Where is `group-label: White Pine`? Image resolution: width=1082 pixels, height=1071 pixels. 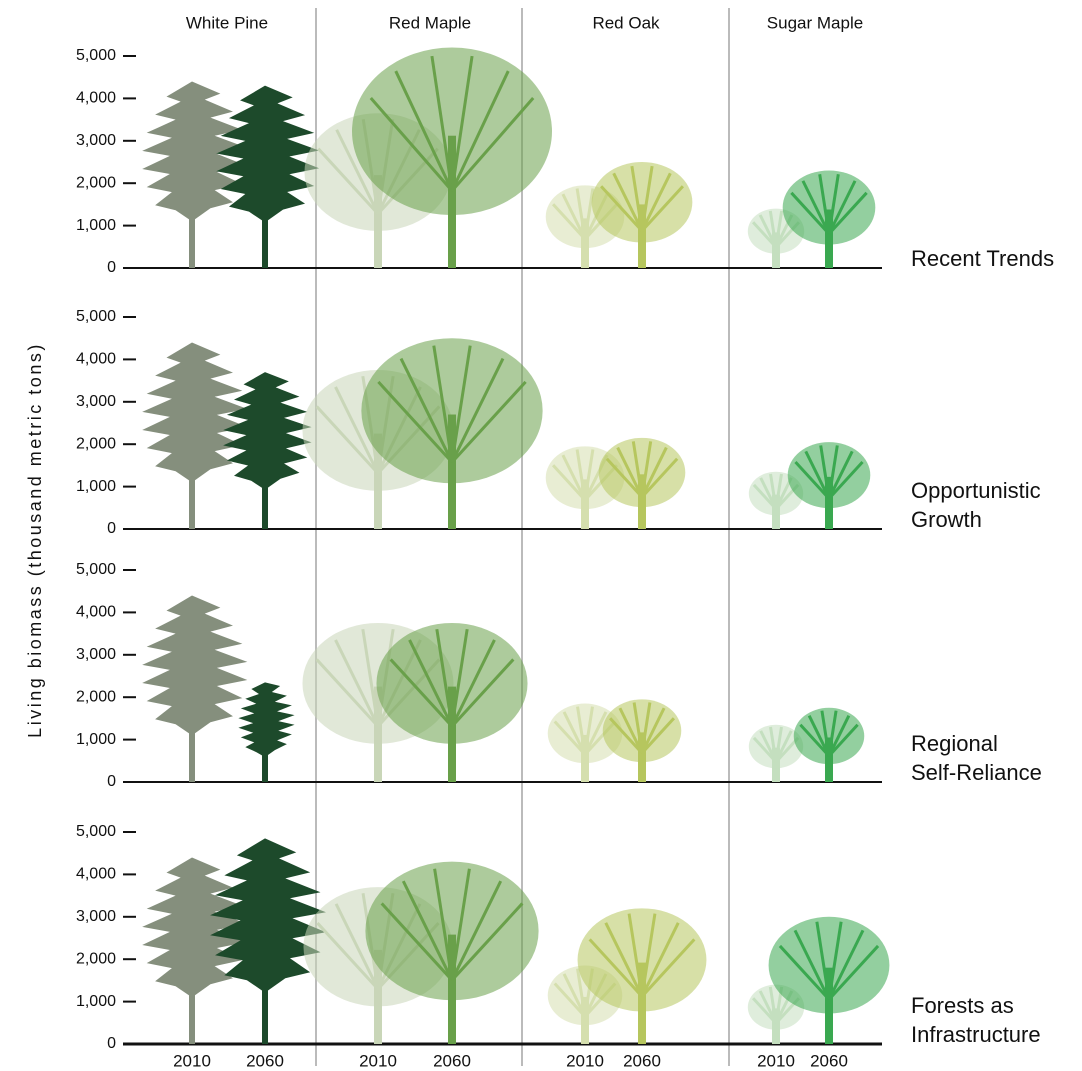 group-label: White Pine is located at coordinates (227, 22).